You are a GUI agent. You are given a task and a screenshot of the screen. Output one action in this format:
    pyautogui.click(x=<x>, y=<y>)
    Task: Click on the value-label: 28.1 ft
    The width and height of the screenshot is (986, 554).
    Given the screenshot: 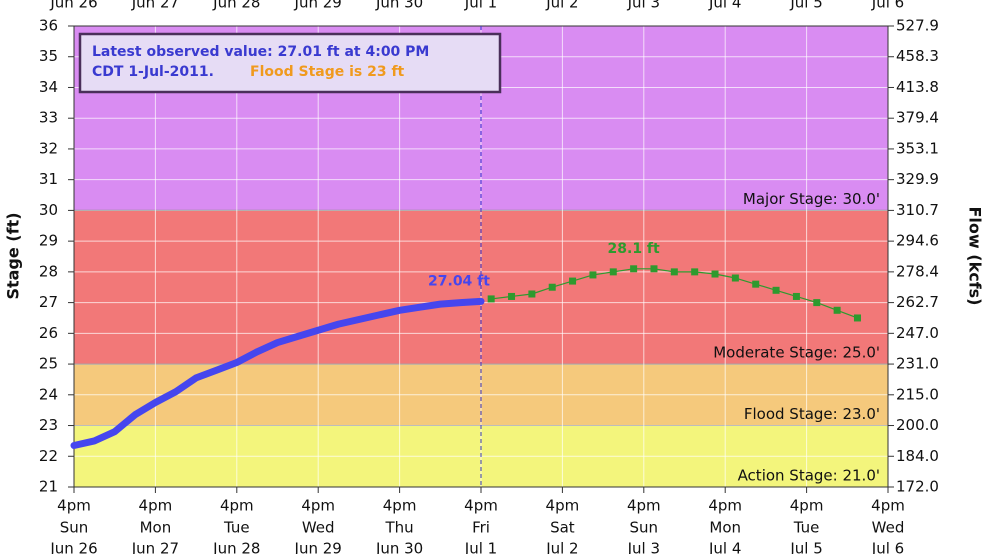 What is the action you would take?
    pyautogui.click(x=634, y=249)
    